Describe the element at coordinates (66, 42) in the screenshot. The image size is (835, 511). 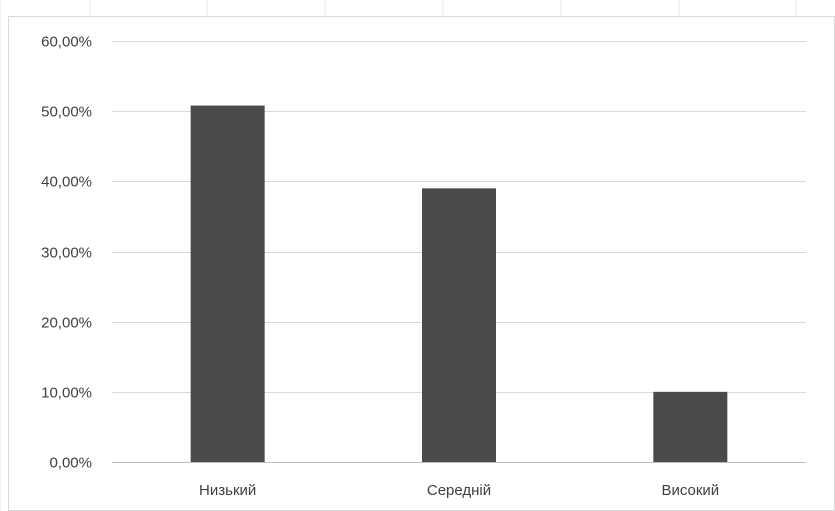
I see `y-tick-label: 60,00%` at that location.